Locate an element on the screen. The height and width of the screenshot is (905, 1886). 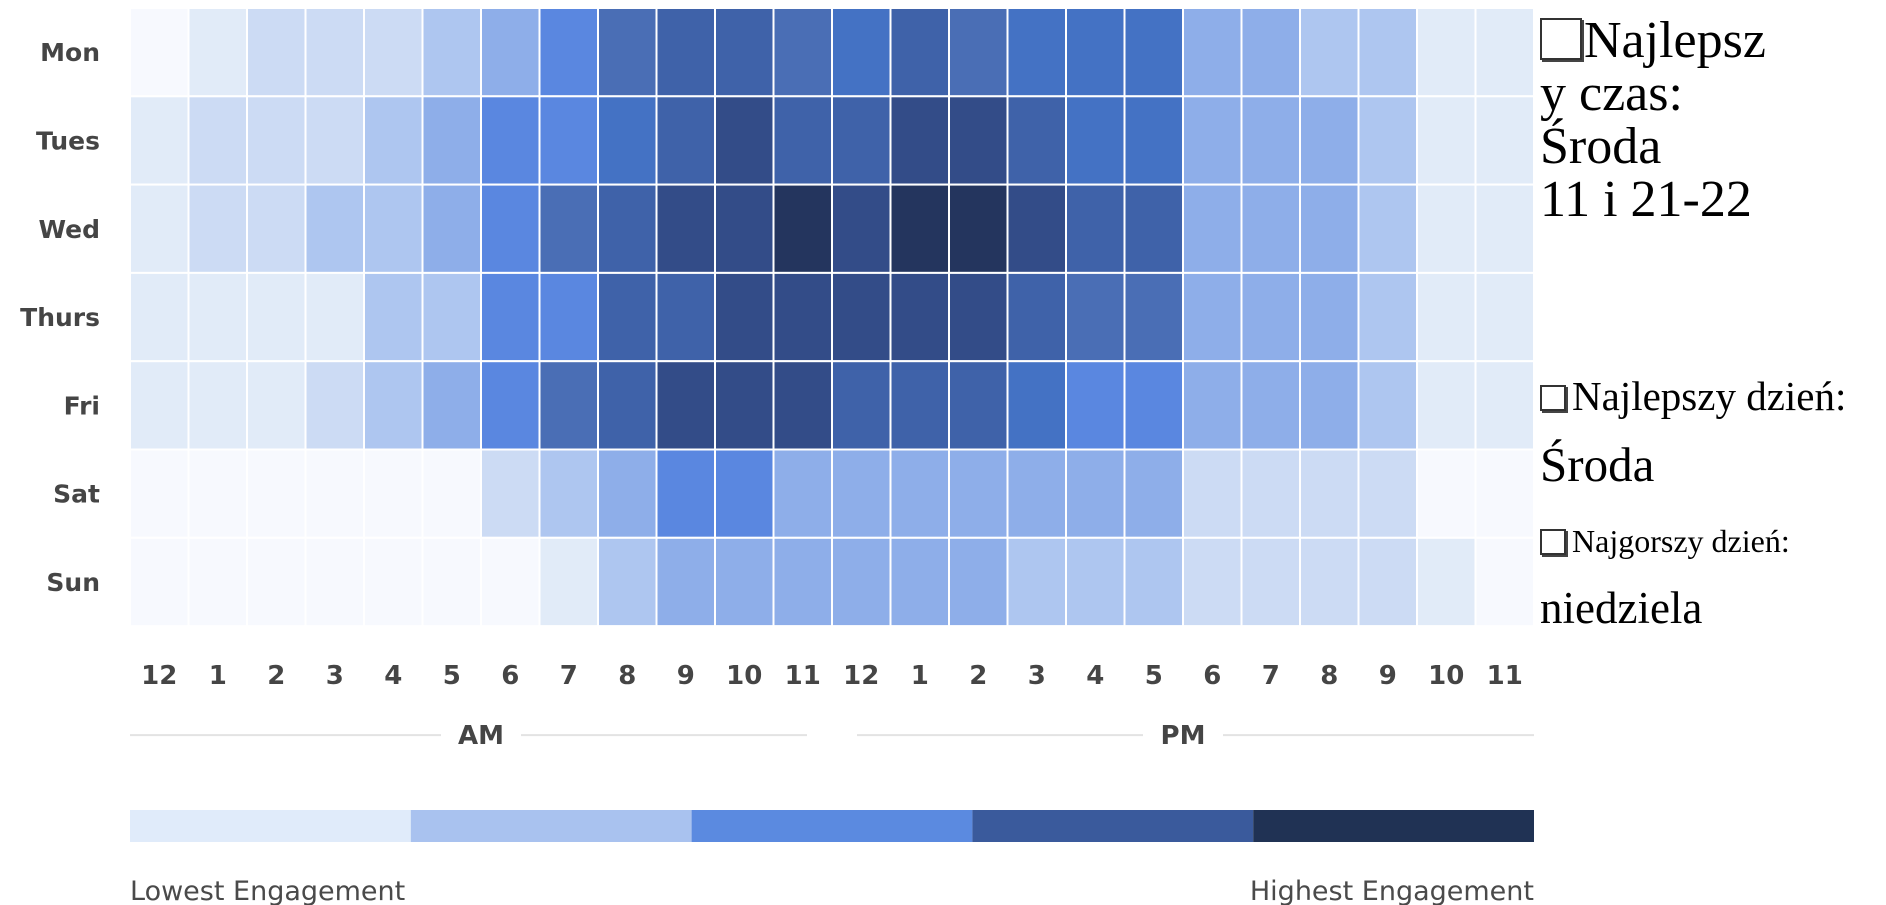
period-label-am: AM is located at coordinates (481, 736).